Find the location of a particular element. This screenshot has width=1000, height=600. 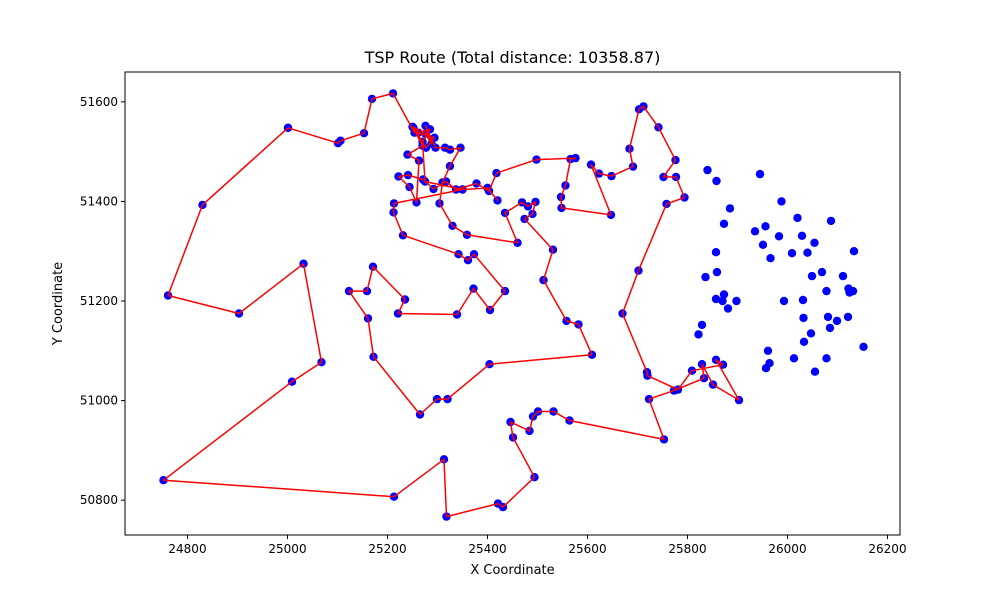

chart-title: TSP Route (Total distance: 10358.87) is located at coordinates (512, 57).